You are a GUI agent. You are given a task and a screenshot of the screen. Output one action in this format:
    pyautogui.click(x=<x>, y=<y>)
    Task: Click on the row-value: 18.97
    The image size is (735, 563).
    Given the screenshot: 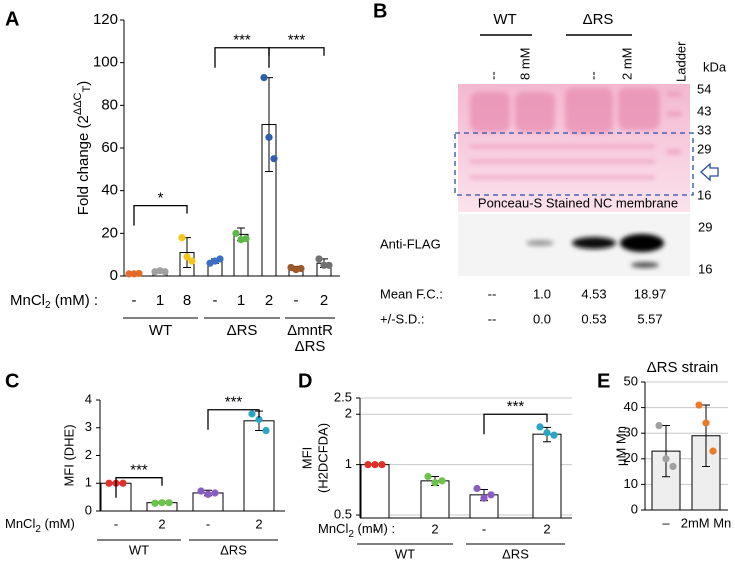 What is the action you would take?
    pyautogui.click(x=650, y=293)
    